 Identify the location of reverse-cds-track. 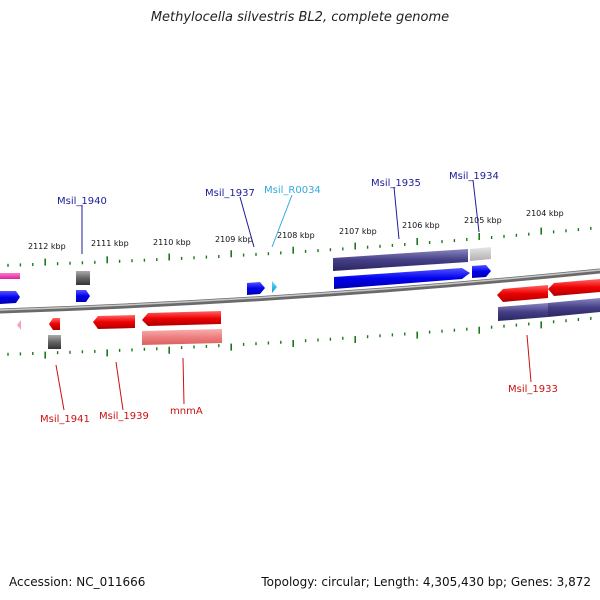
(308, 304).